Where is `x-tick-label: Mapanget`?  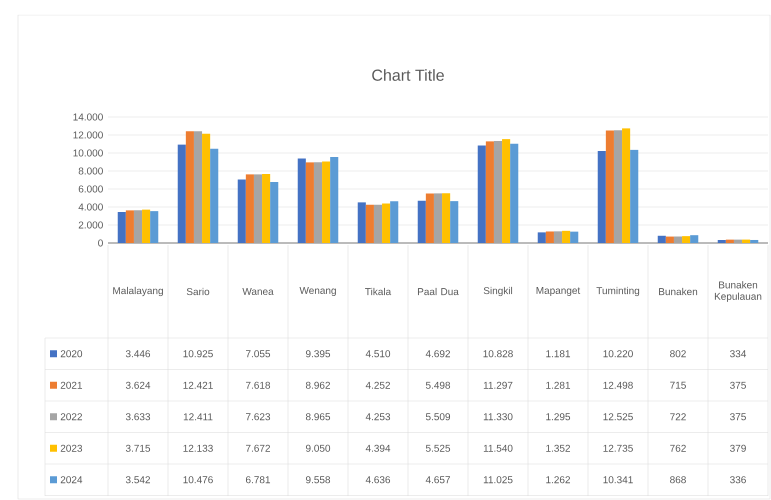 x-tick-label: Mapanget is located at coordinates (558, 291).